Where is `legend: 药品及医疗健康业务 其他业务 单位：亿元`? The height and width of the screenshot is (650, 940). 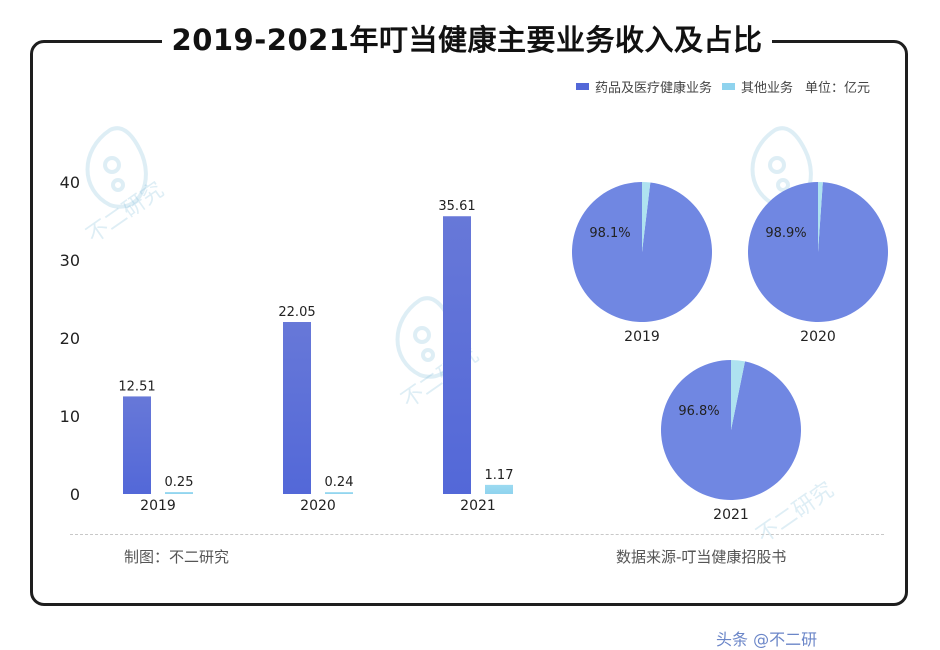
legend: 药品及医疗健康业务 其他业务 单位：亿元 is located at coordinates (723, 86).